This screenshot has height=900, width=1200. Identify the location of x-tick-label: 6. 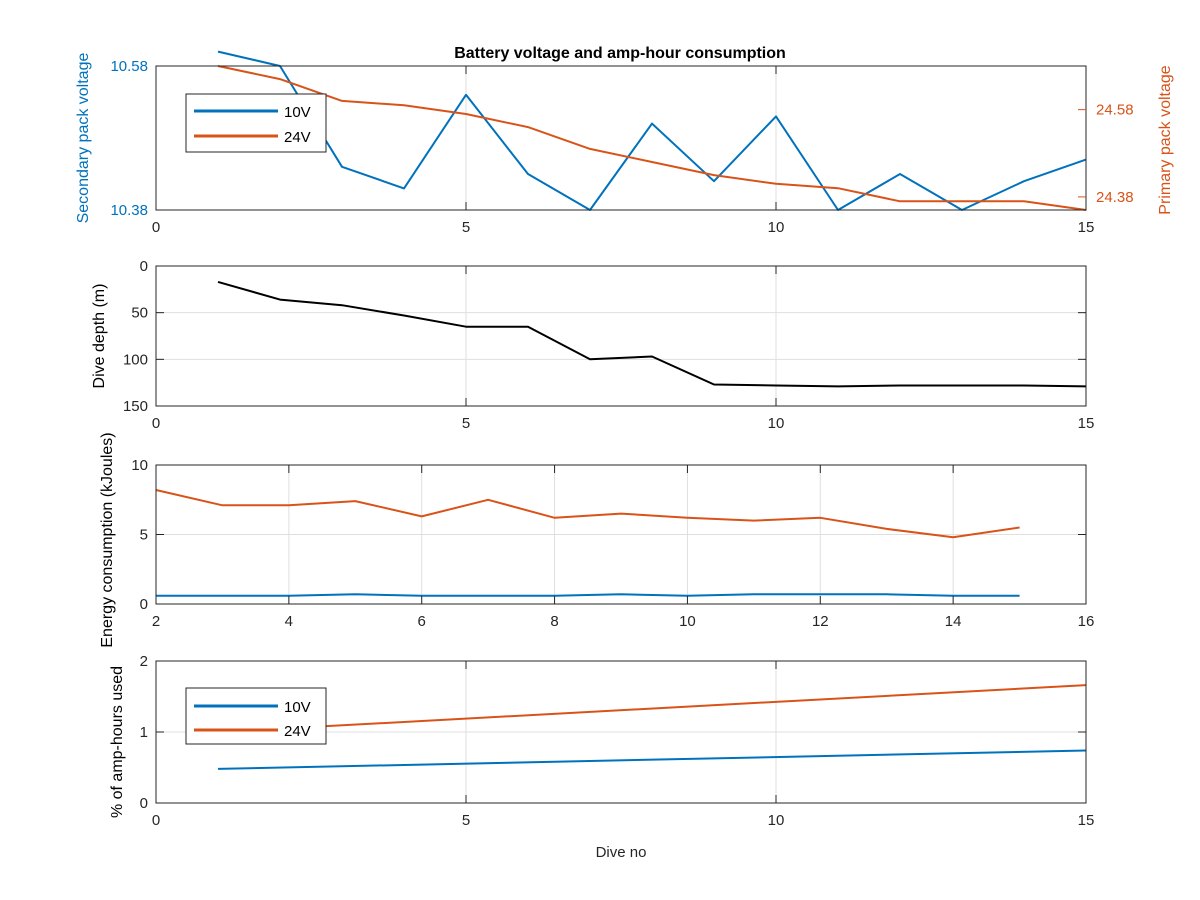
(422, 621).